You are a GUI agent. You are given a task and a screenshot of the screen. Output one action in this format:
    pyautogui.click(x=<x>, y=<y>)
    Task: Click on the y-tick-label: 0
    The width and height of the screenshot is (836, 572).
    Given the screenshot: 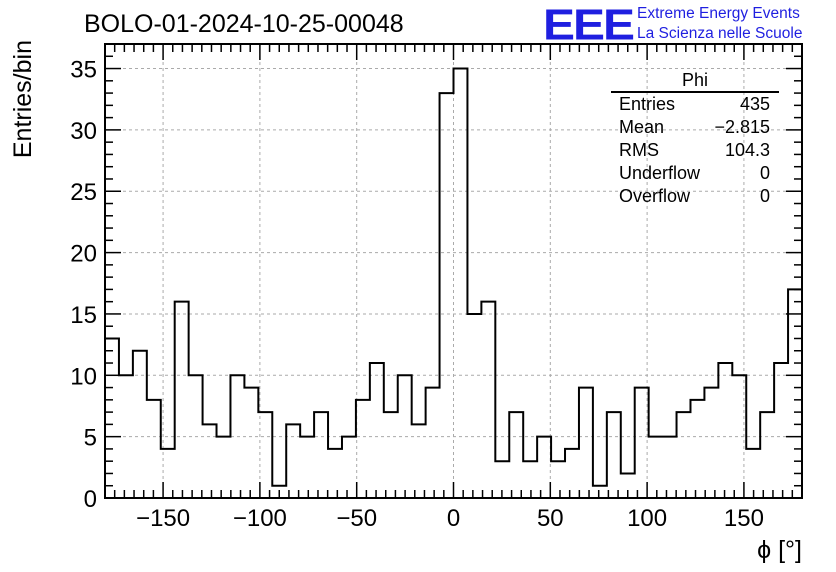 What is the action you would take?
    pyautogui.click(x=90, y=499)
    